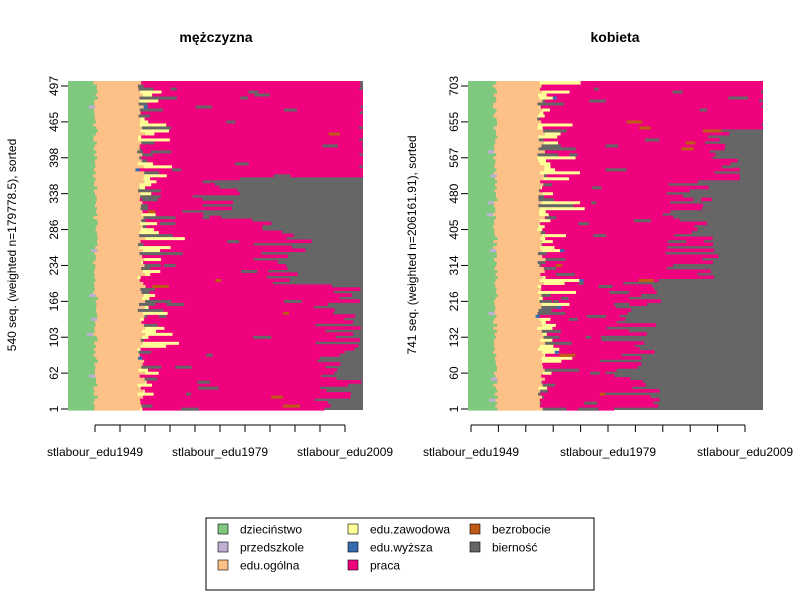 The image size is (800, 600). Describe the element at coordinates (401, 548) in the screenshot. I see `legend-label: edu.wyższa` at that location.